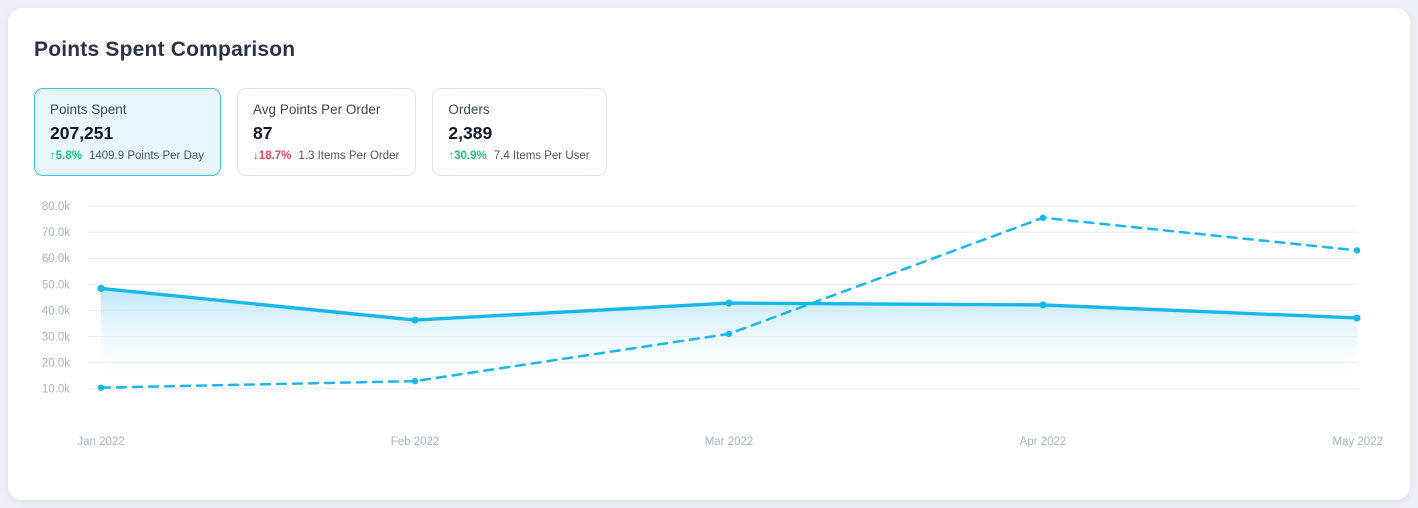 The height and width of the screenshot is (508, 1418). What do you see at coordinates (146, 156) in the screenshot?
I see `stat-sublabel: 1409.9 Points Per Day` at bounding box center [146, 156].